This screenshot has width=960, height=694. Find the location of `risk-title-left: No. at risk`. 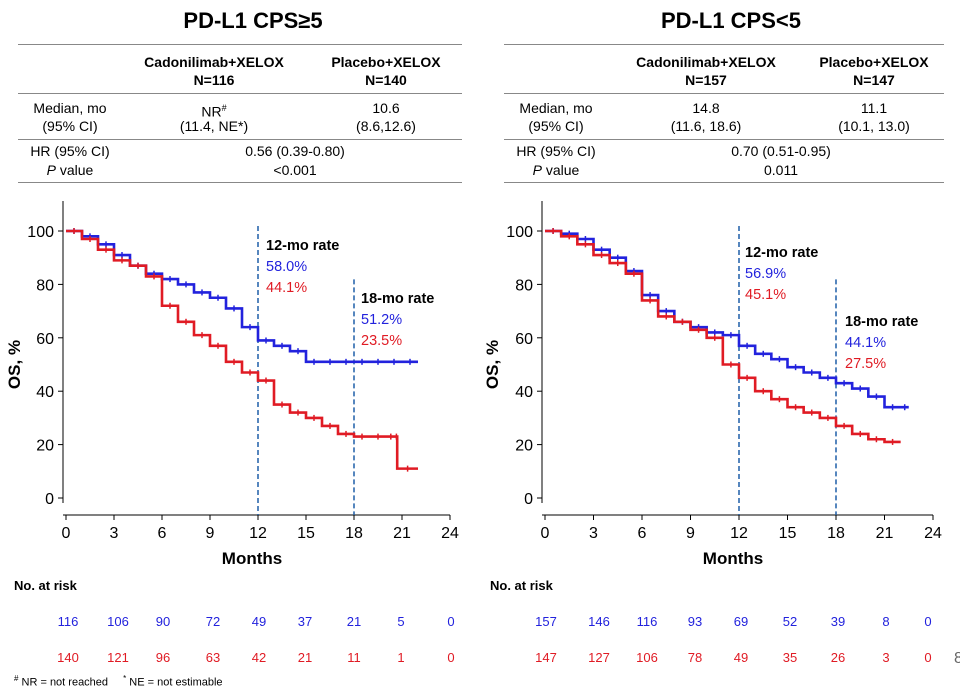

risk-title-left: No. at risk is located at coordinates (45, 585).